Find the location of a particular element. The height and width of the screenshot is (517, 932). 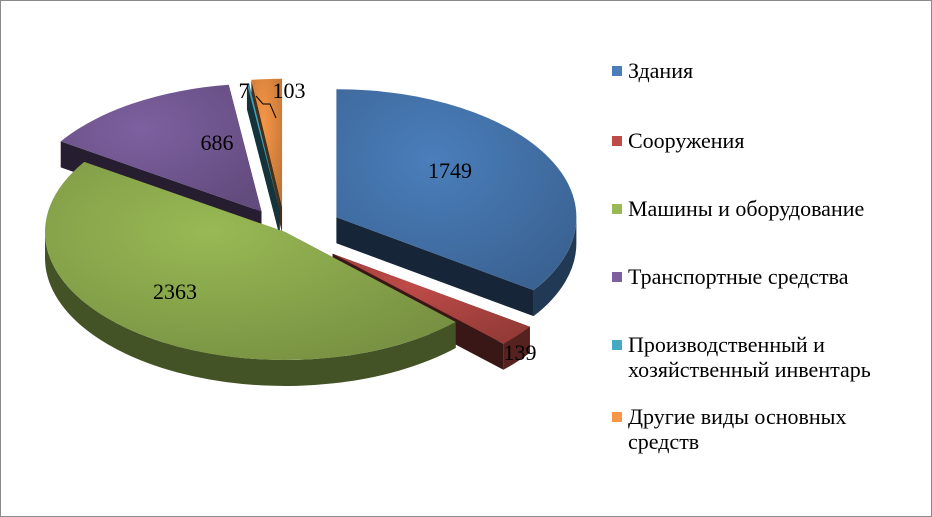

data-label-2: 2363 is located at coordinates (175, 291).